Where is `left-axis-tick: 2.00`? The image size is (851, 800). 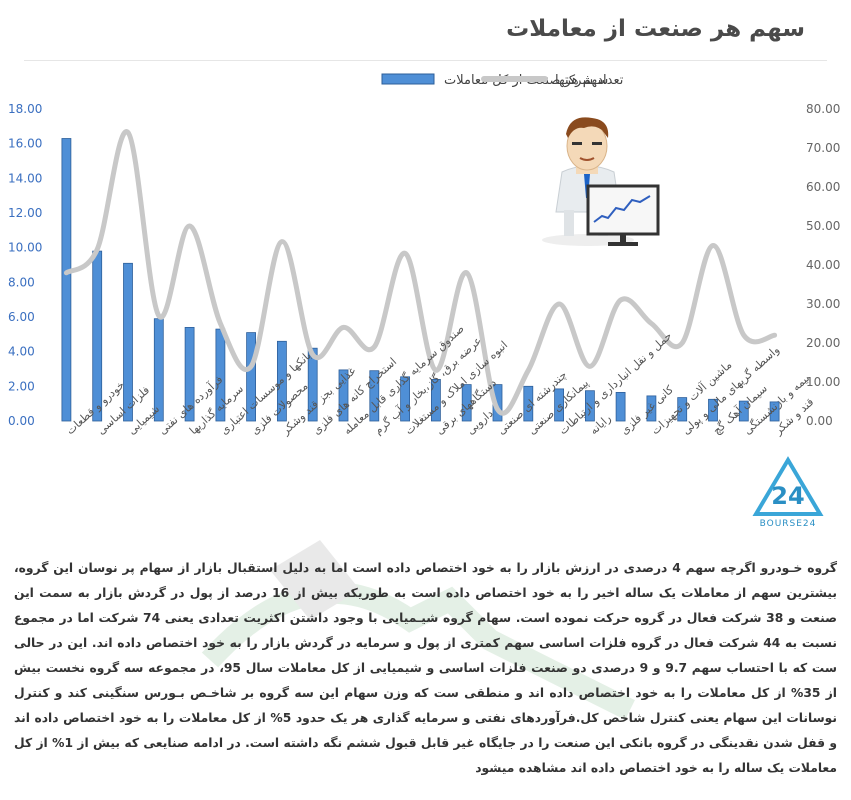 left-axis-tick: 2.00 is located at coordinates (21, 386).